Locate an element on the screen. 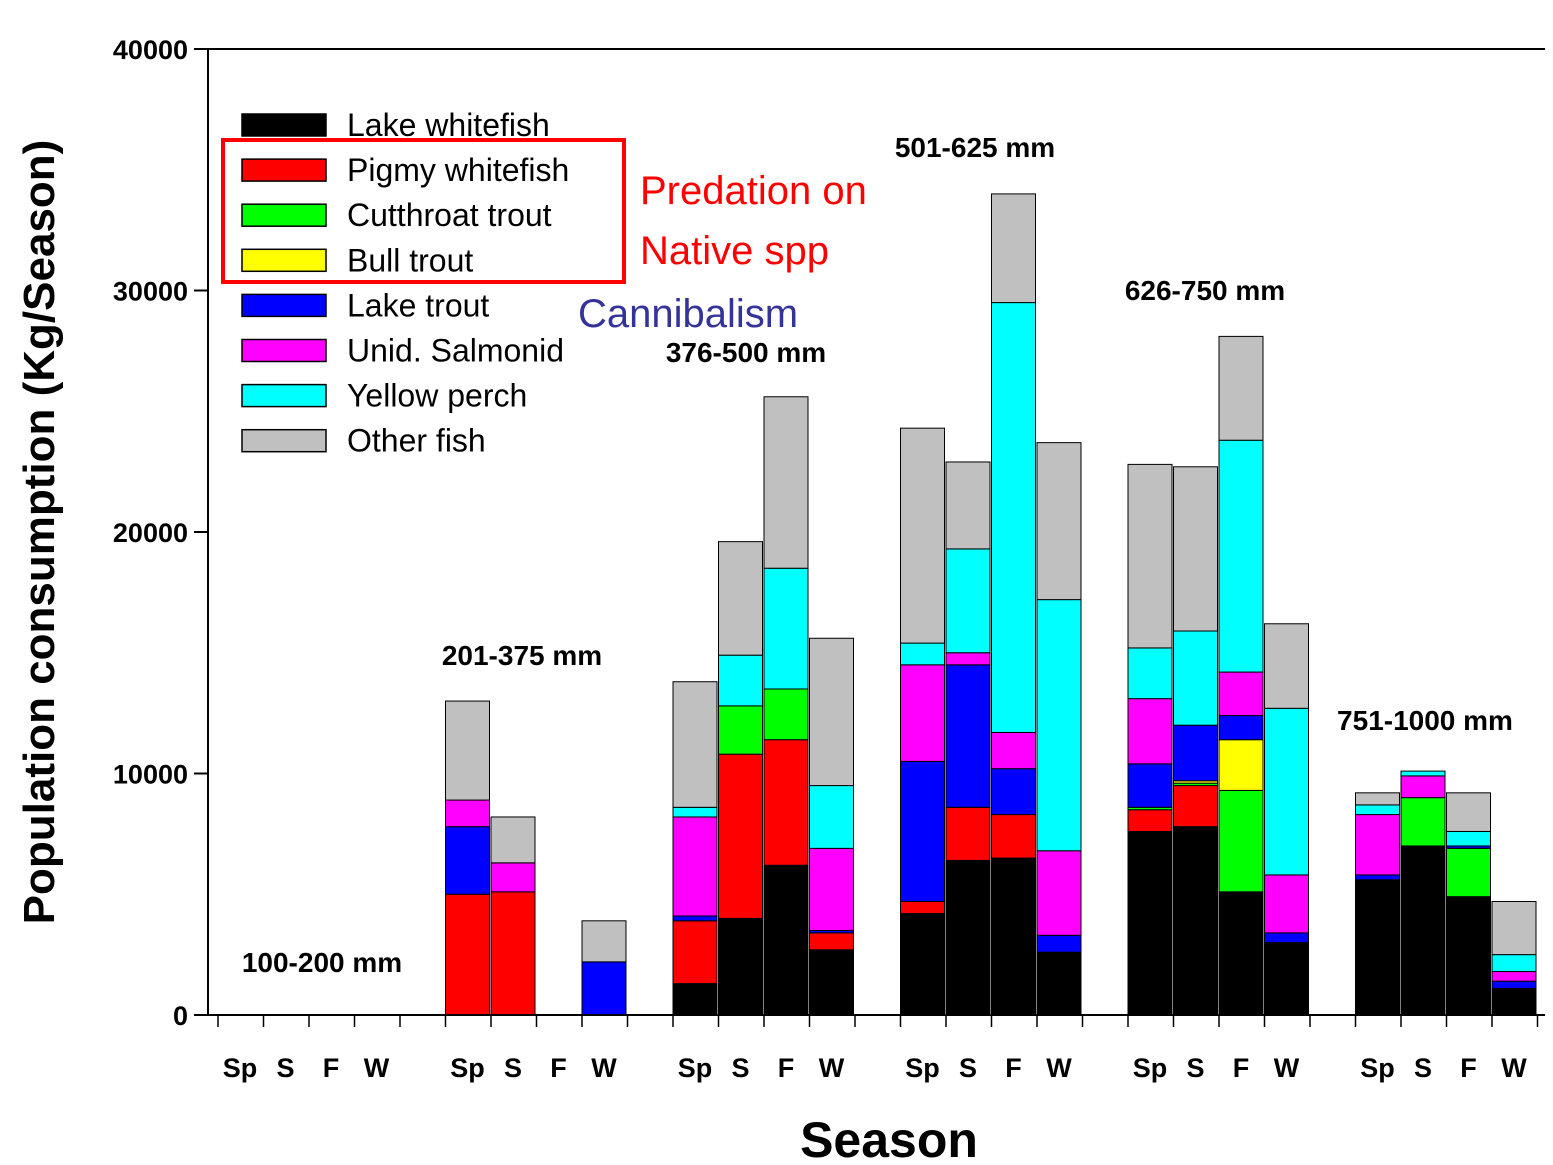  legend-label: Cutthroat trout is located at coordinates (449, 215).